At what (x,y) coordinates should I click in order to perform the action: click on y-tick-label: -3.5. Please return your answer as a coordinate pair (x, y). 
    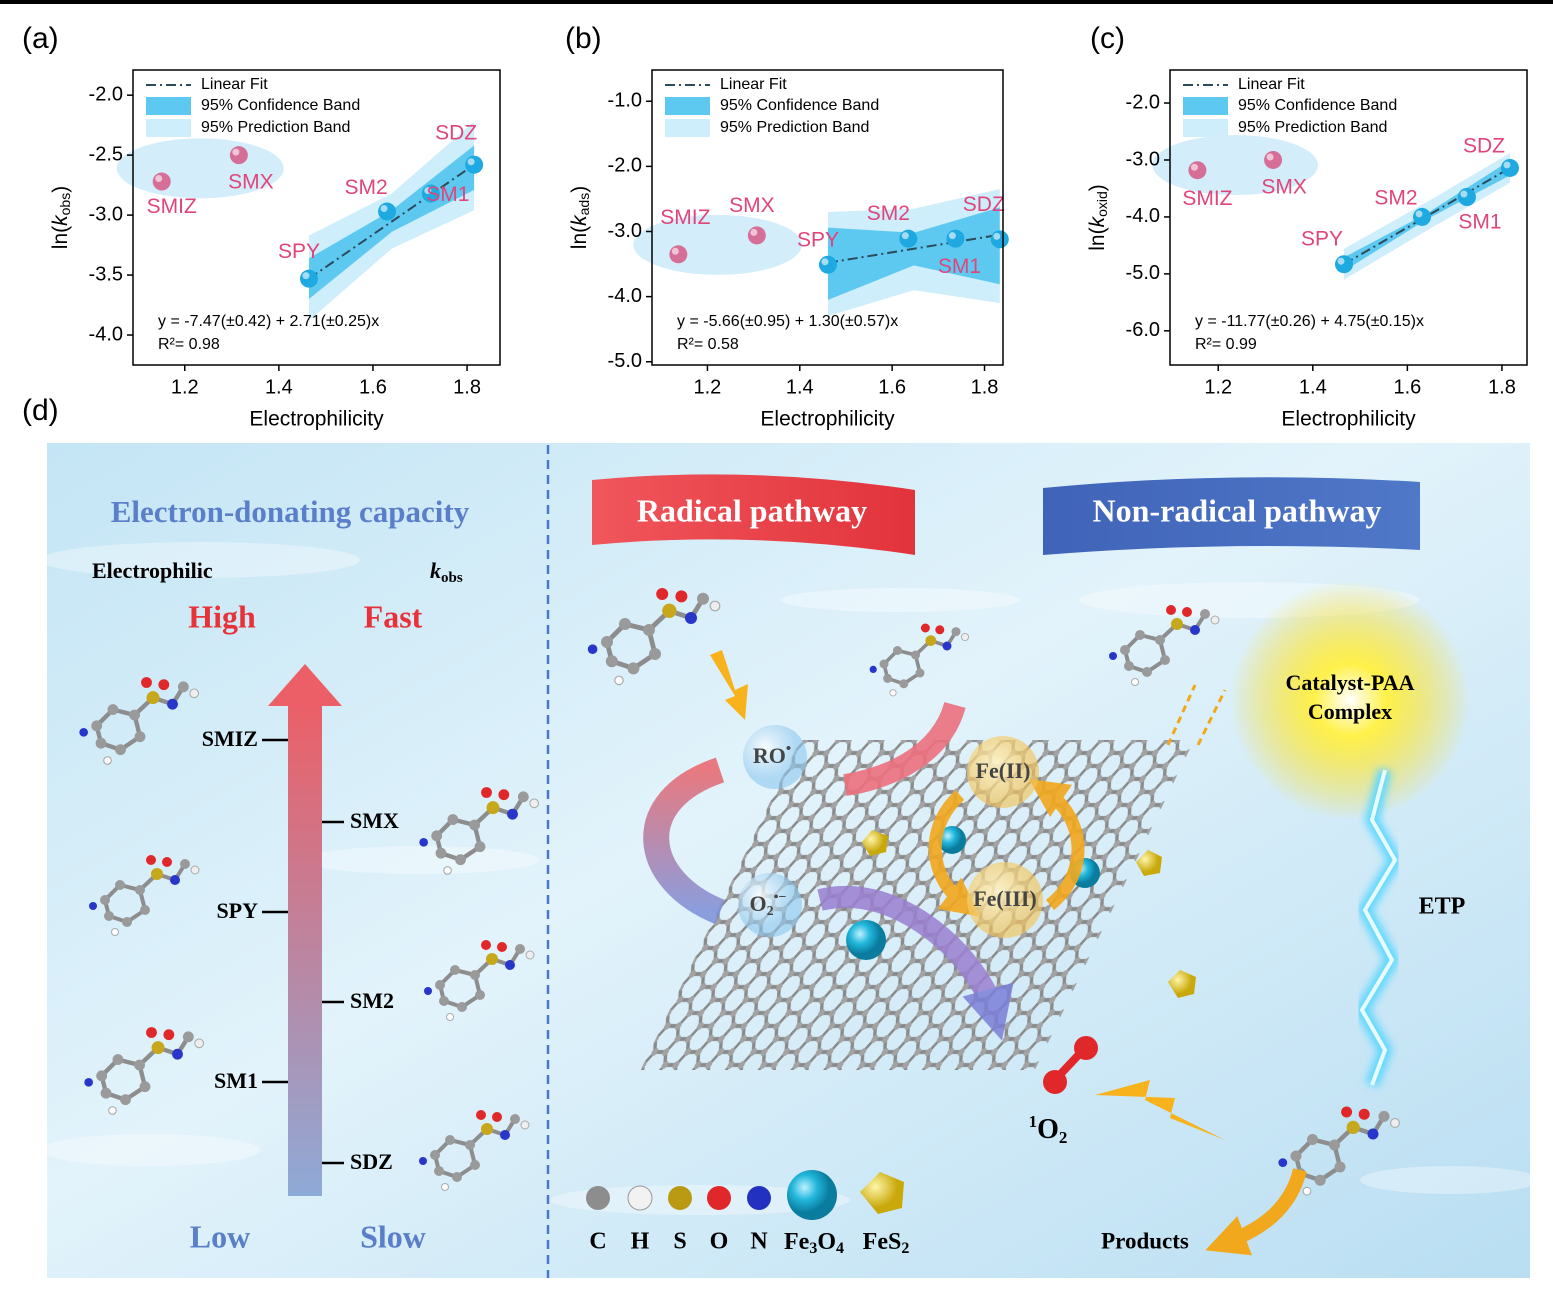
    Looking at the image, I should click on (106, 274).